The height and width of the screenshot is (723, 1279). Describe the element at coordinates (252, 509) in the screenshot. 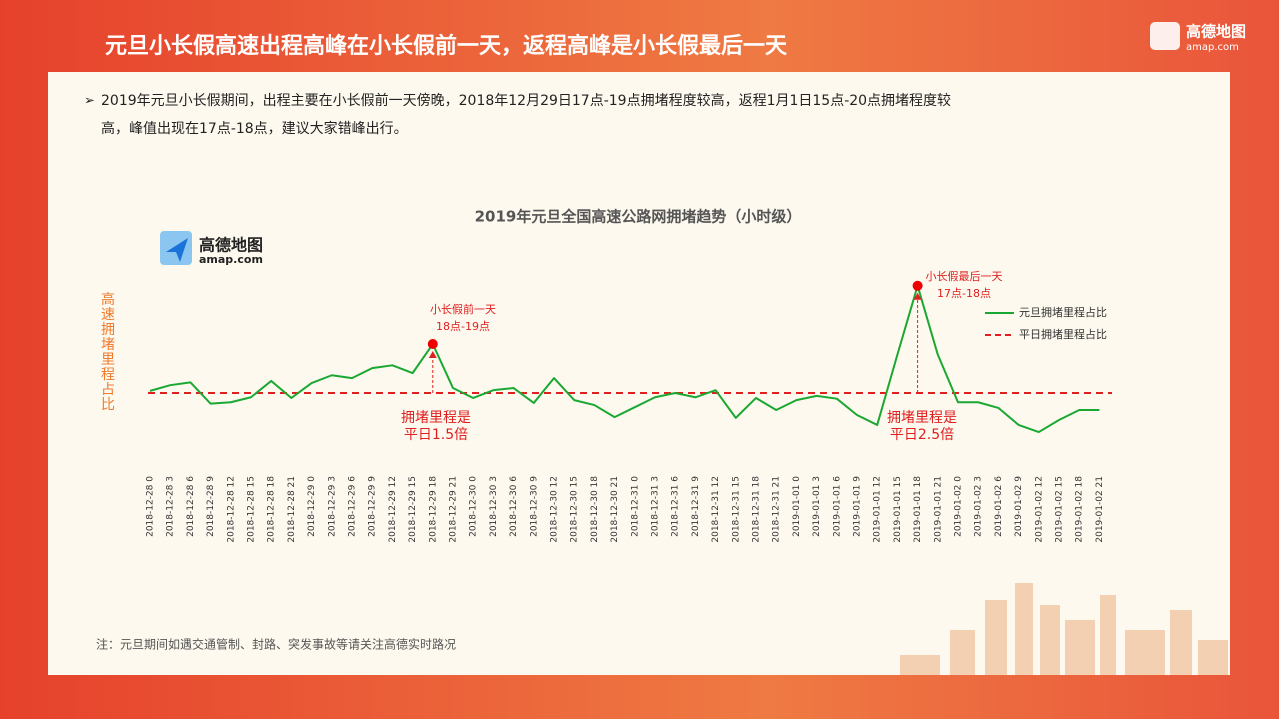

I see `x-tick-label: 2018-12-28 15` at that location.